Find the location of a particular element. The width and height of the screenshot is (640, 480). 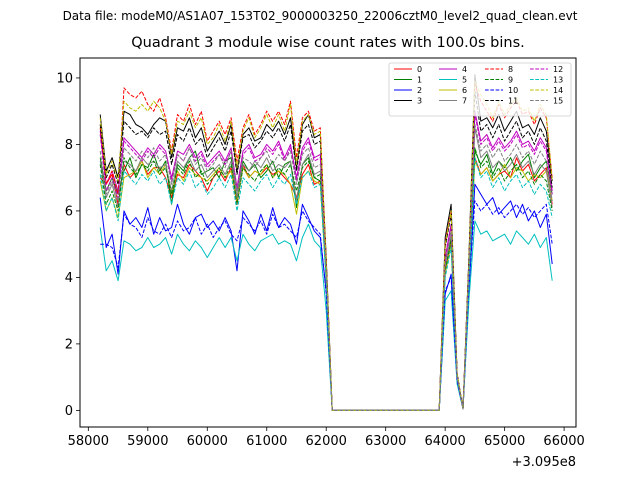

x-tick: 58000 is located at coordinates (88, 438).